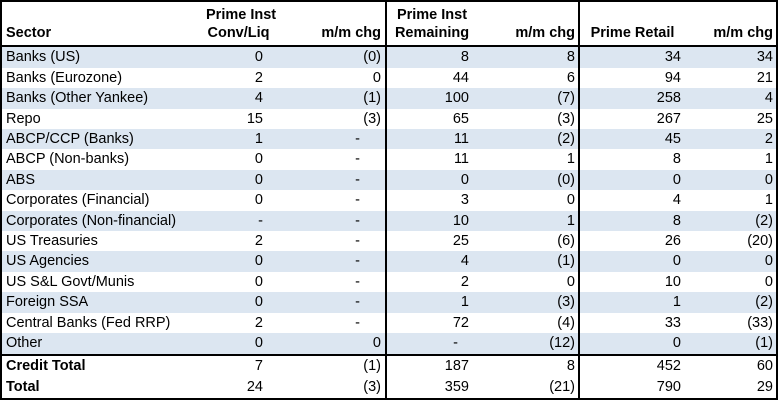  I want to click on cell-remaining-chg: 0, so click(570, 281).